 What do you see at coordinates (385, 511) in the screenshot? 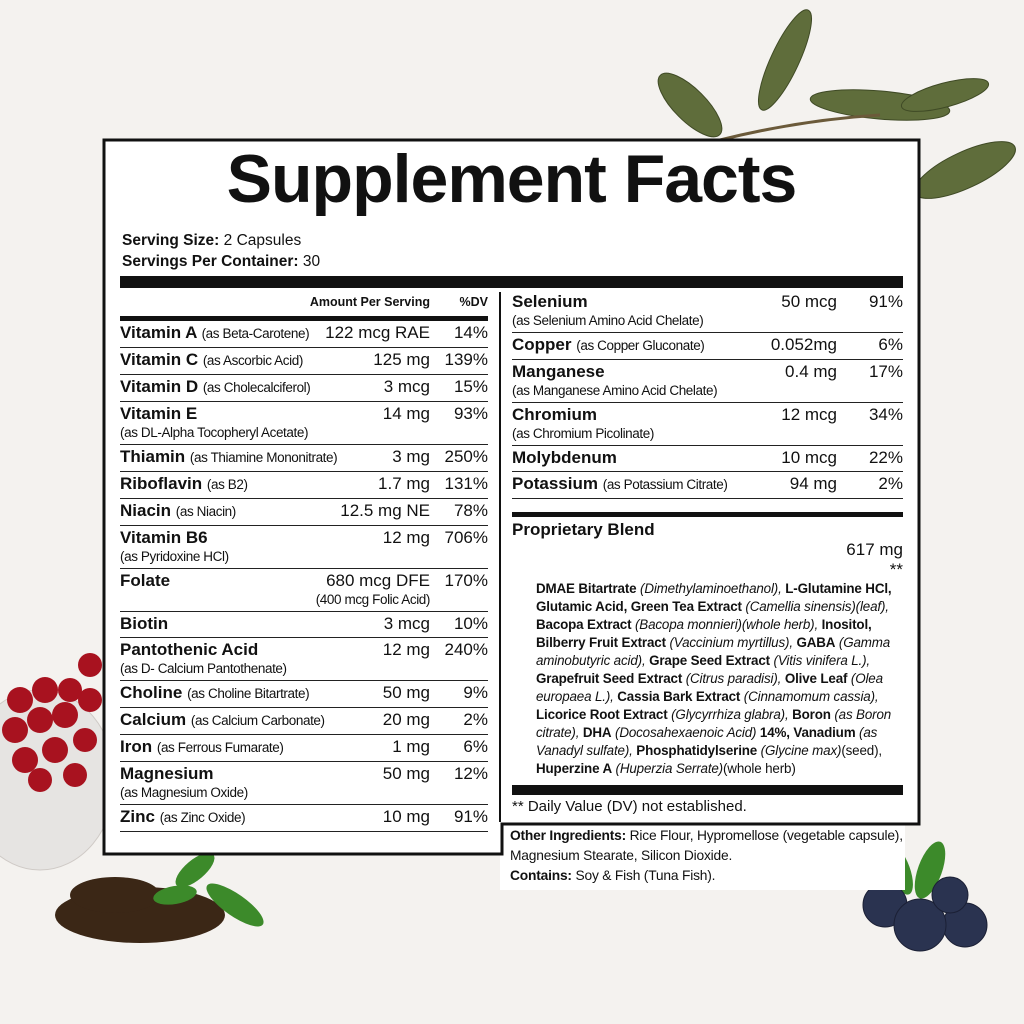
I see `amount-cell: 12.5 mg NE` at bounding box center [385, 511].